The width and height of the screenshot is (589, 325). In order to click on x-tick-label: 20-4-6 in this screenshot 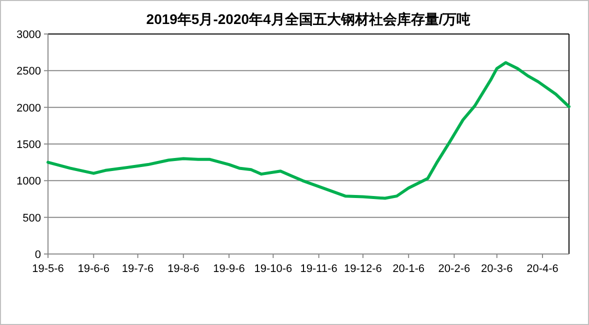, I will do `click(542, 269)`.